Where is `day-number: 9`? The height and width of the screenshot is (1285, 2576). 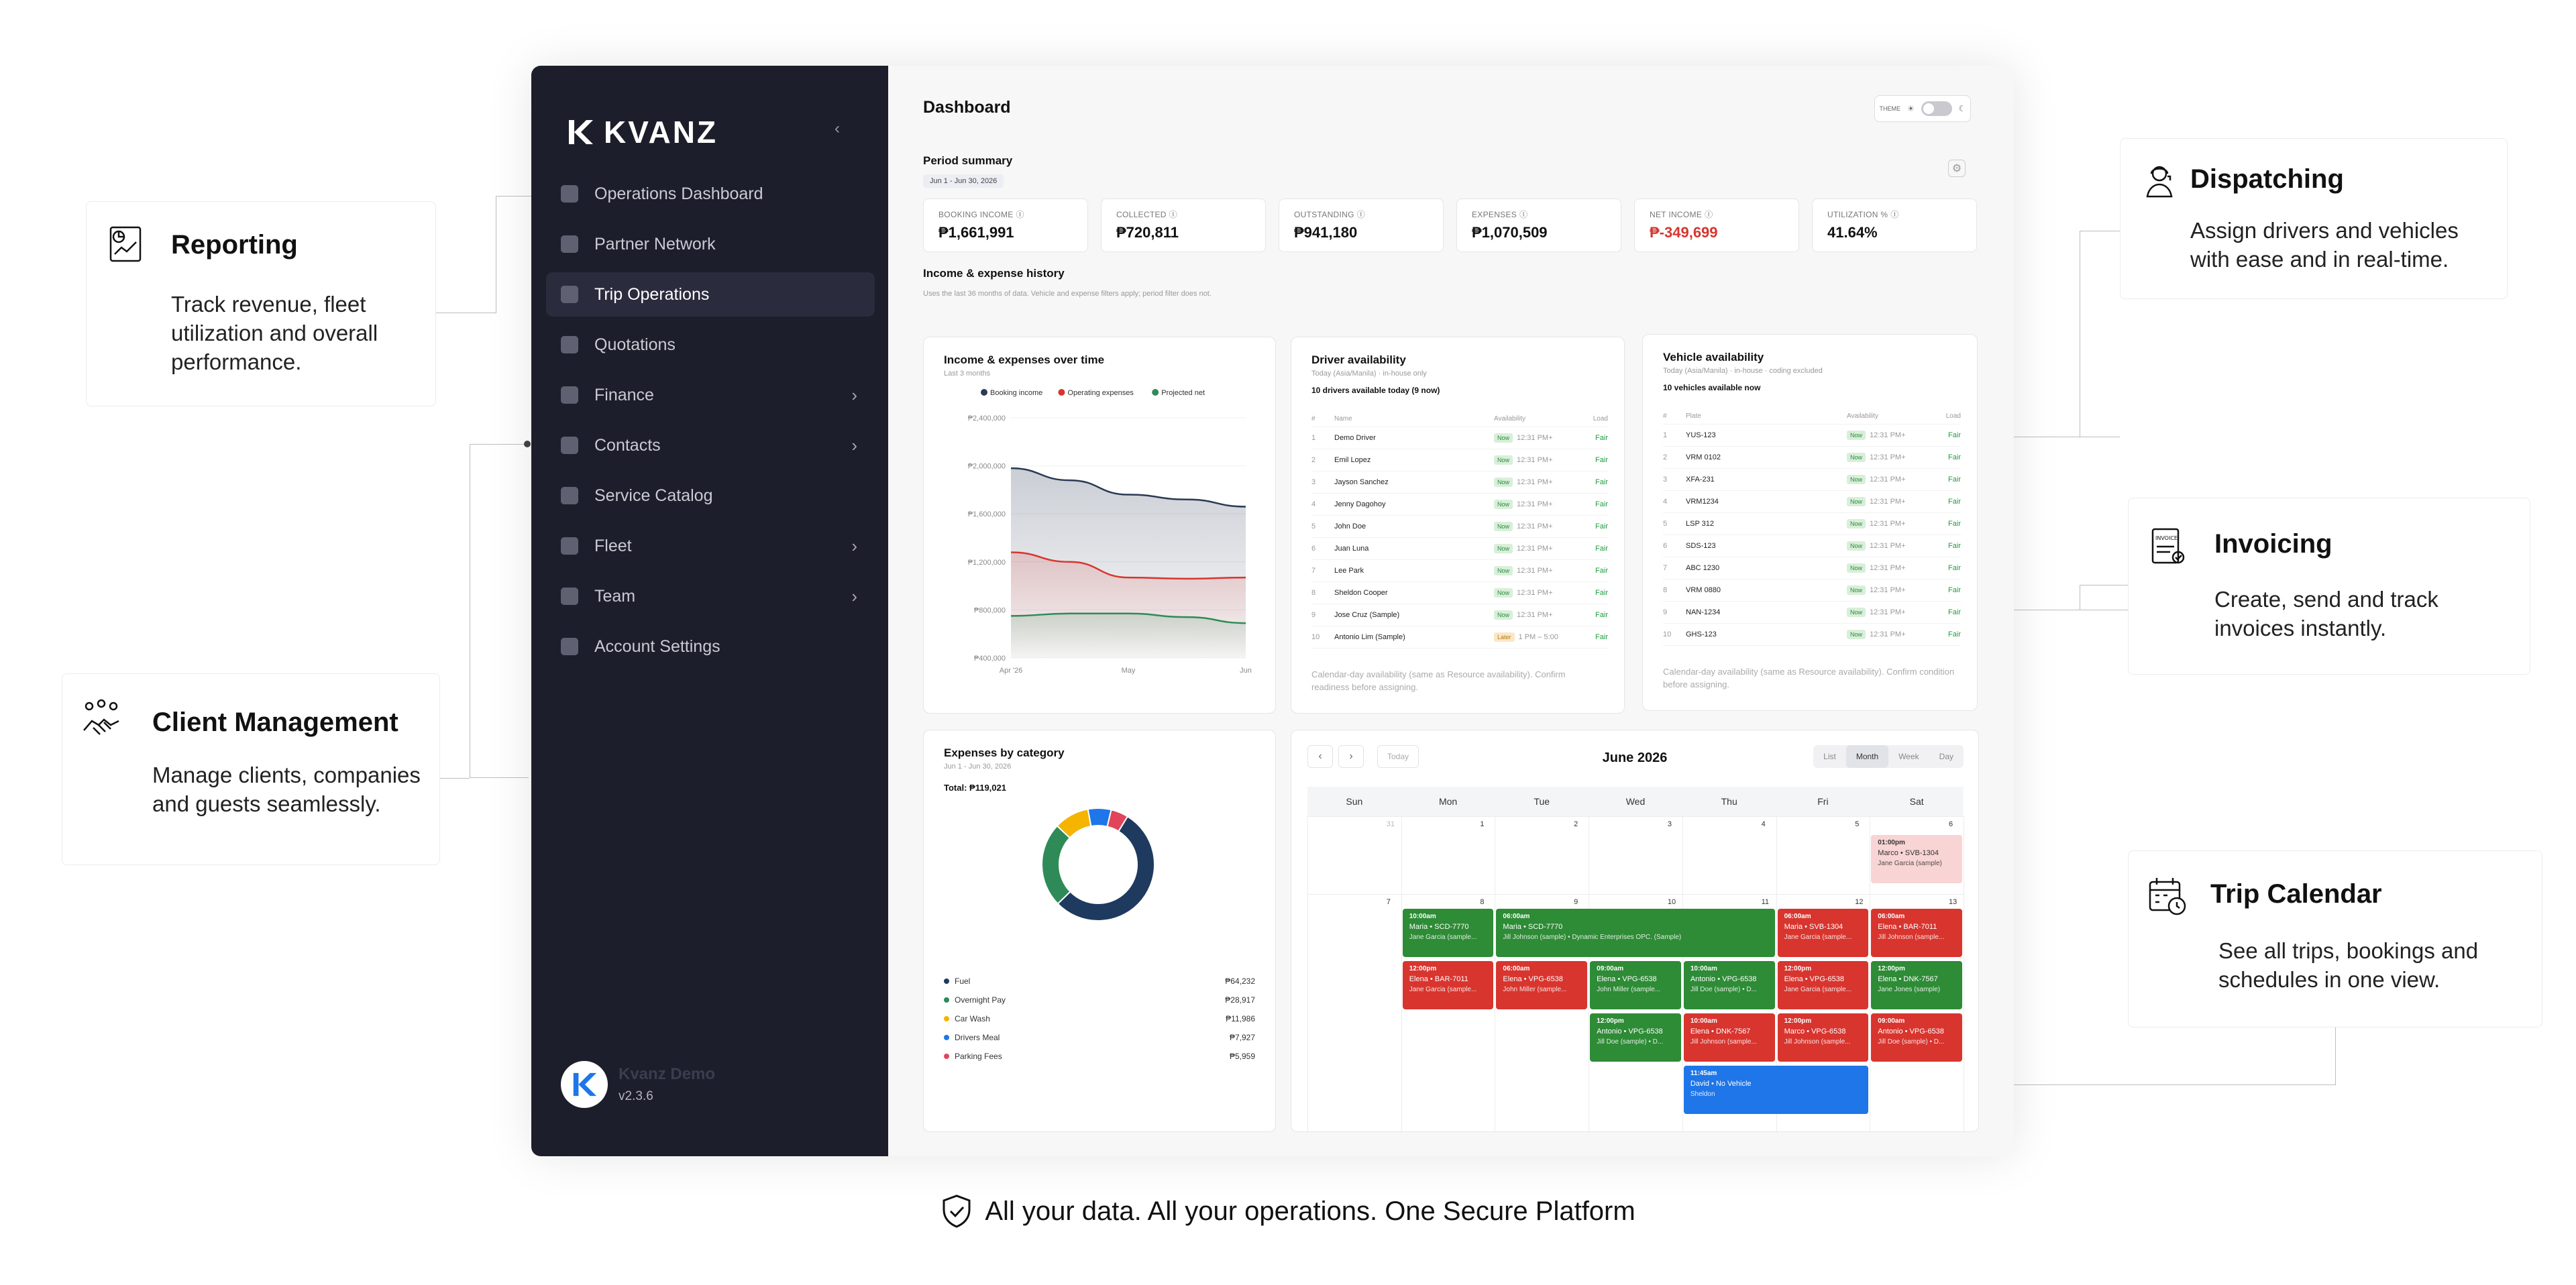
day-number: 9 is located at coordinates (1576, 902).